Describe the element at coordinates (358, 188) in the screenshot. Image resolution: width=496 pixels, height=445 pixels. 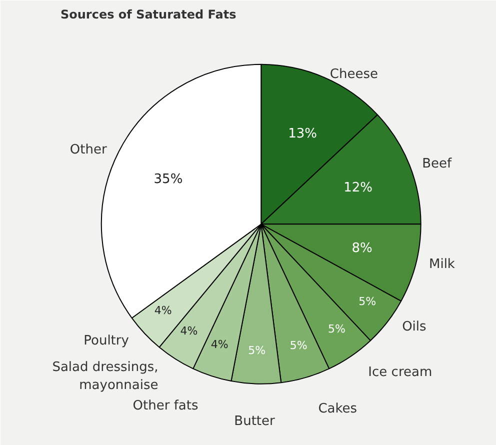
I see `data-label: 12%` at that location.